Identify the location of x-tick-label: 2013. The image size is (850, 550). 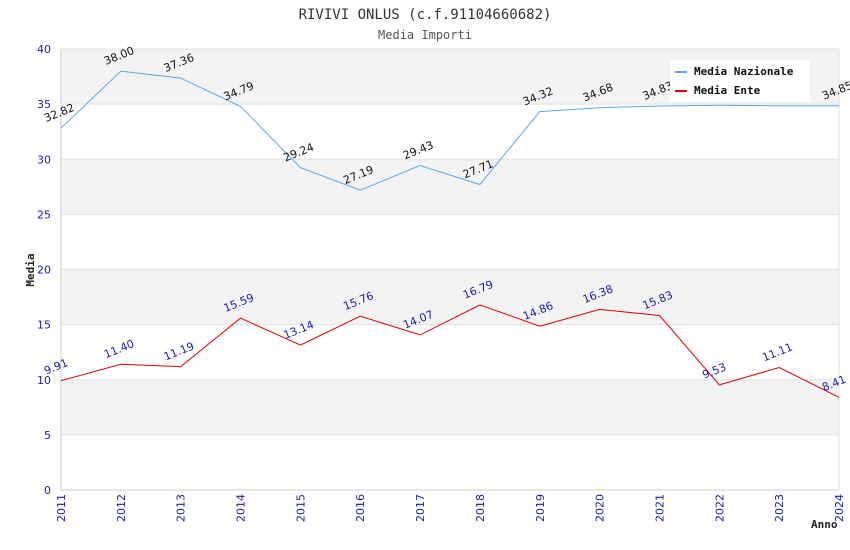
(181, 508).